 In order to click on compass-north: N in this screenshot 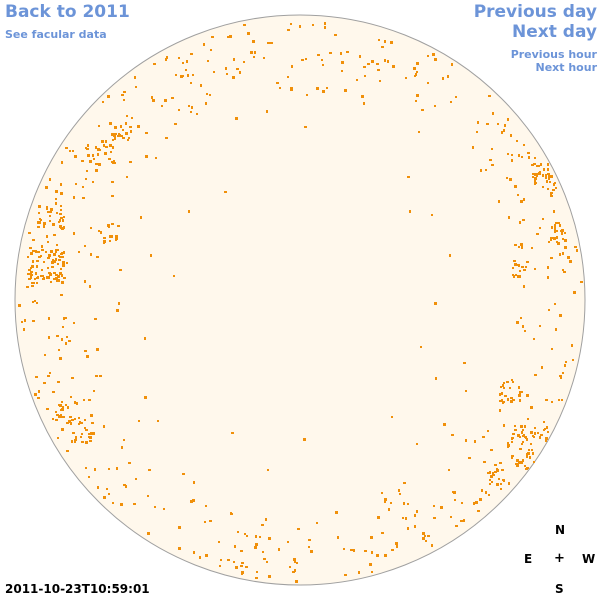, I will do `click(560, 530)`.